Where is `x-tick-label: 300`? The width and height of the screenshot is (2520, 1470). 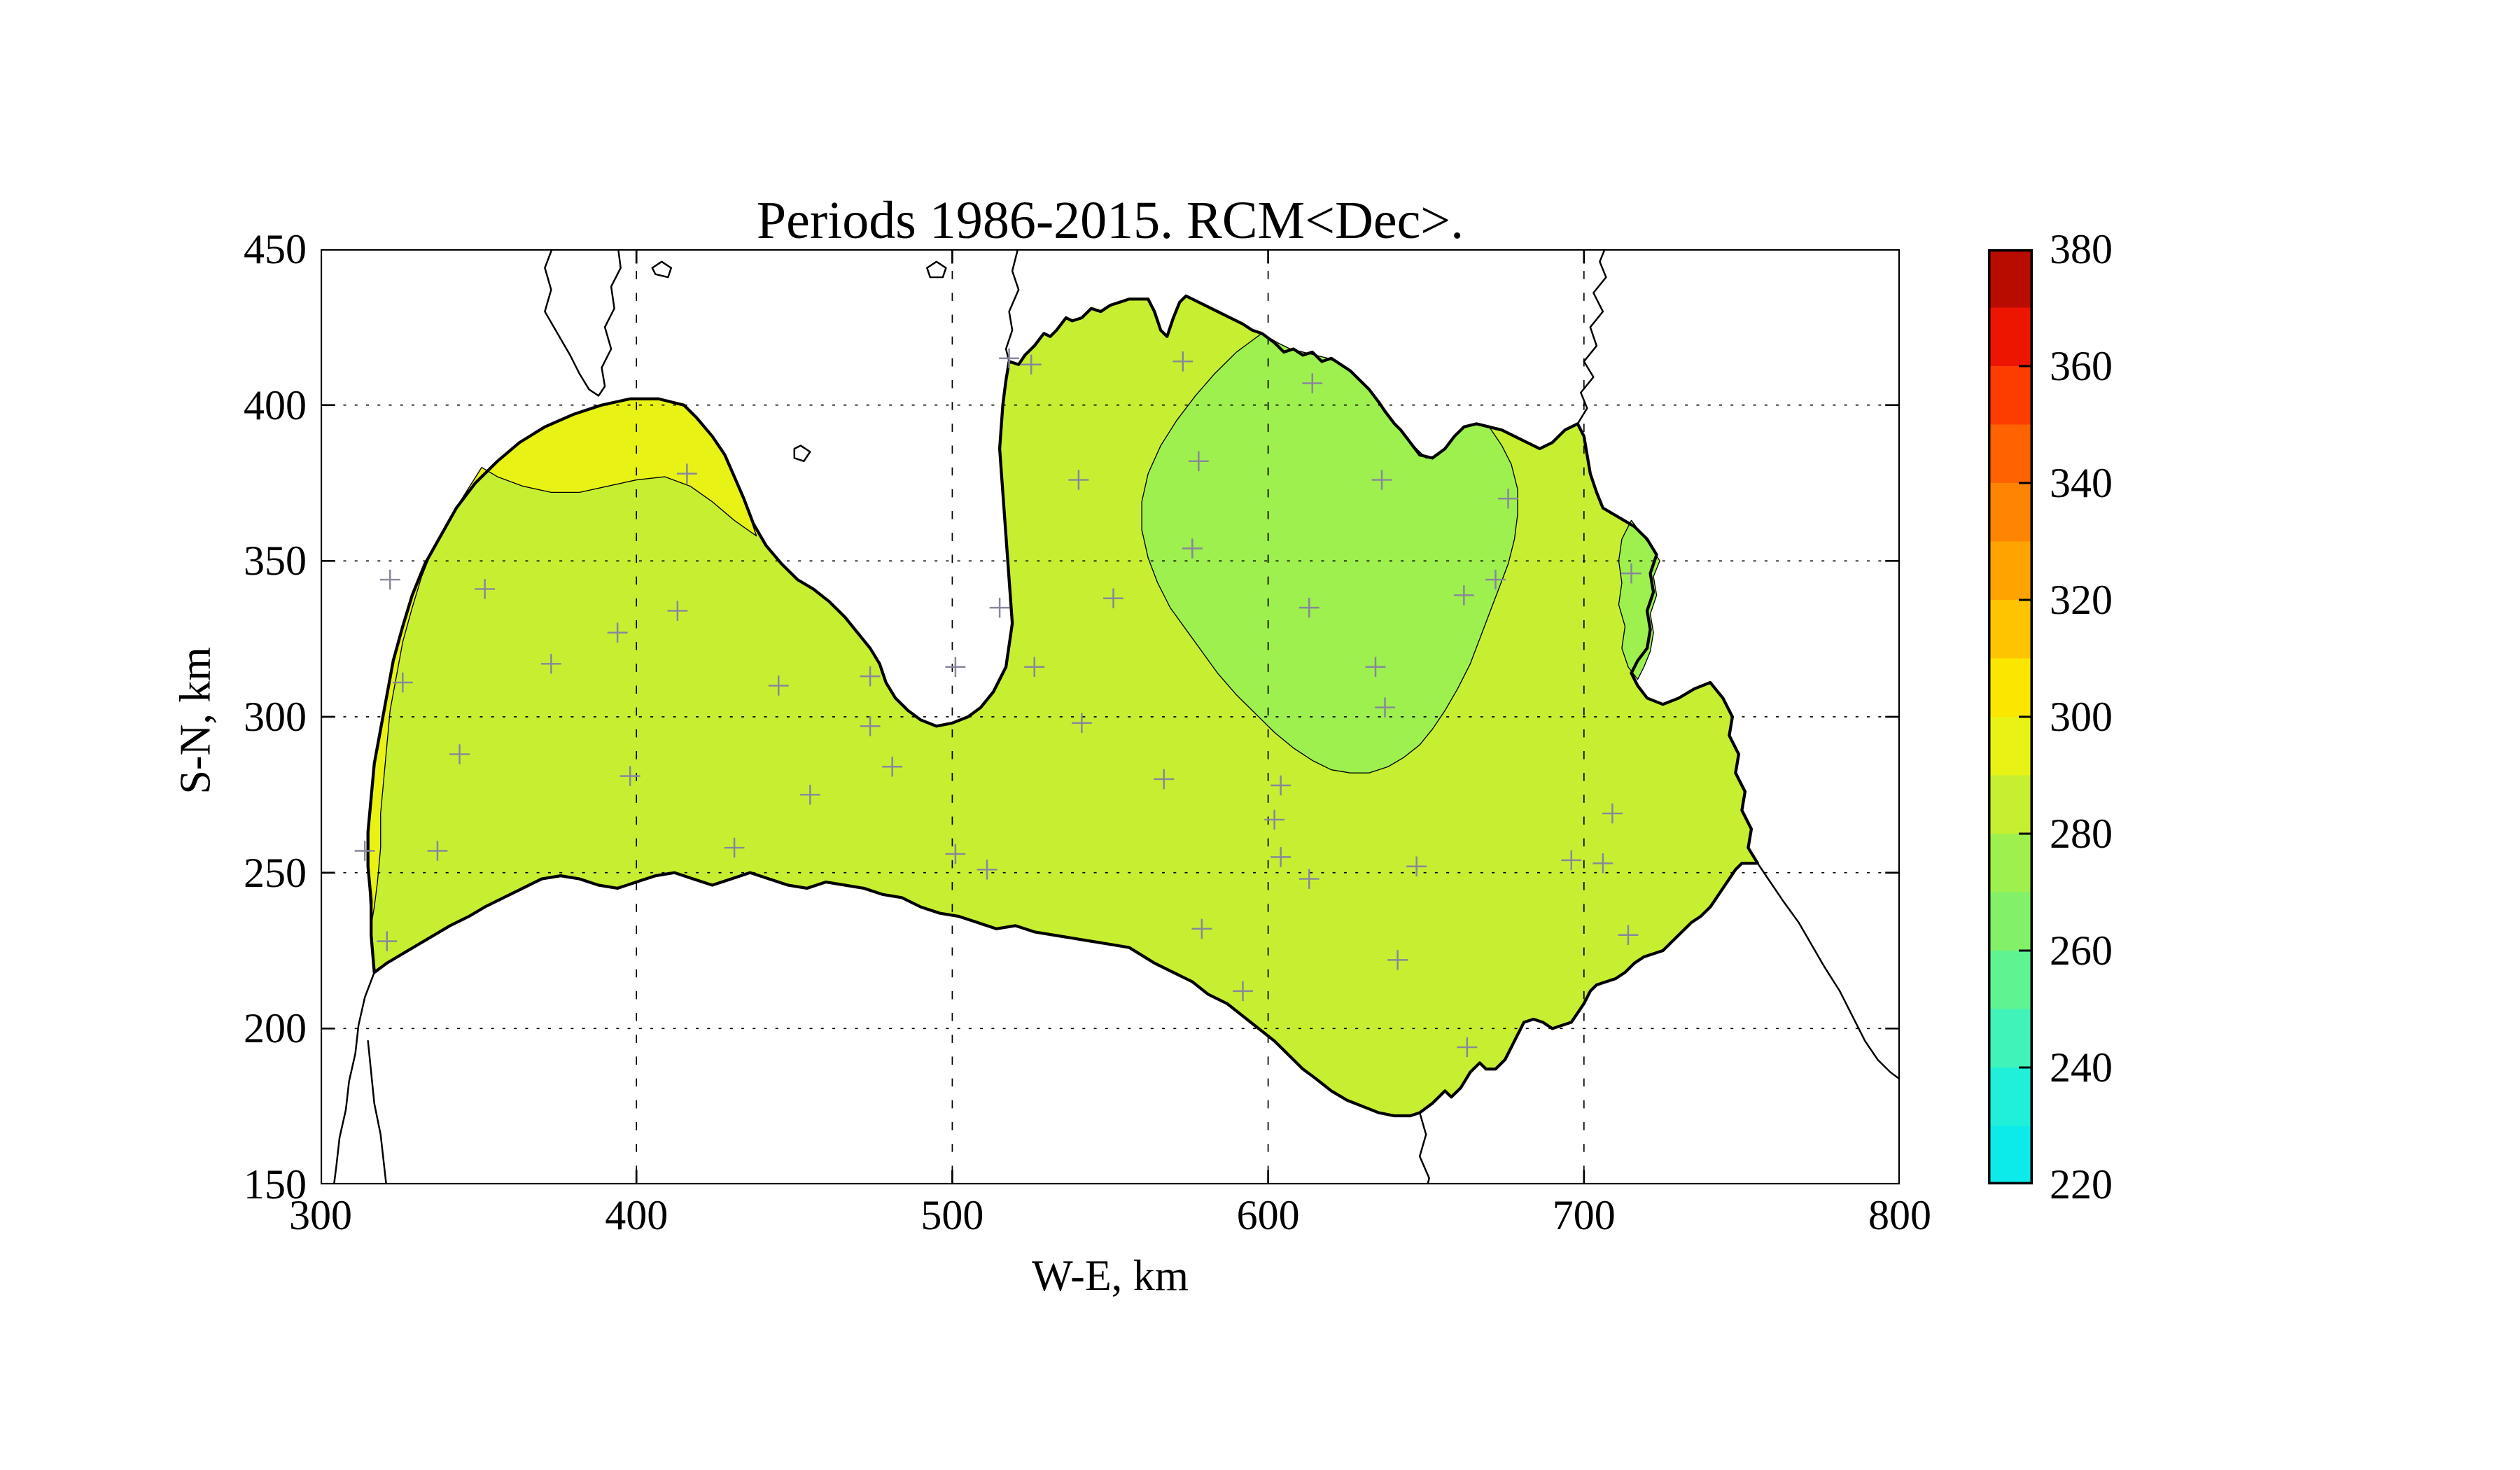 x-tick-label: 300 is located at coordinates (320, 1215).